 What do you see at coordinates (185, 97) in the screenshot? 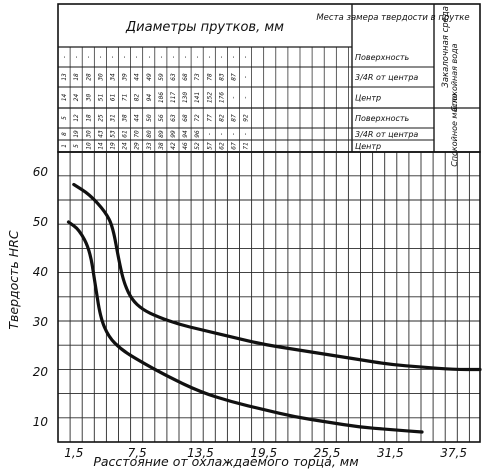
I see `table-cell: 130` at bounding box center [185, 97].